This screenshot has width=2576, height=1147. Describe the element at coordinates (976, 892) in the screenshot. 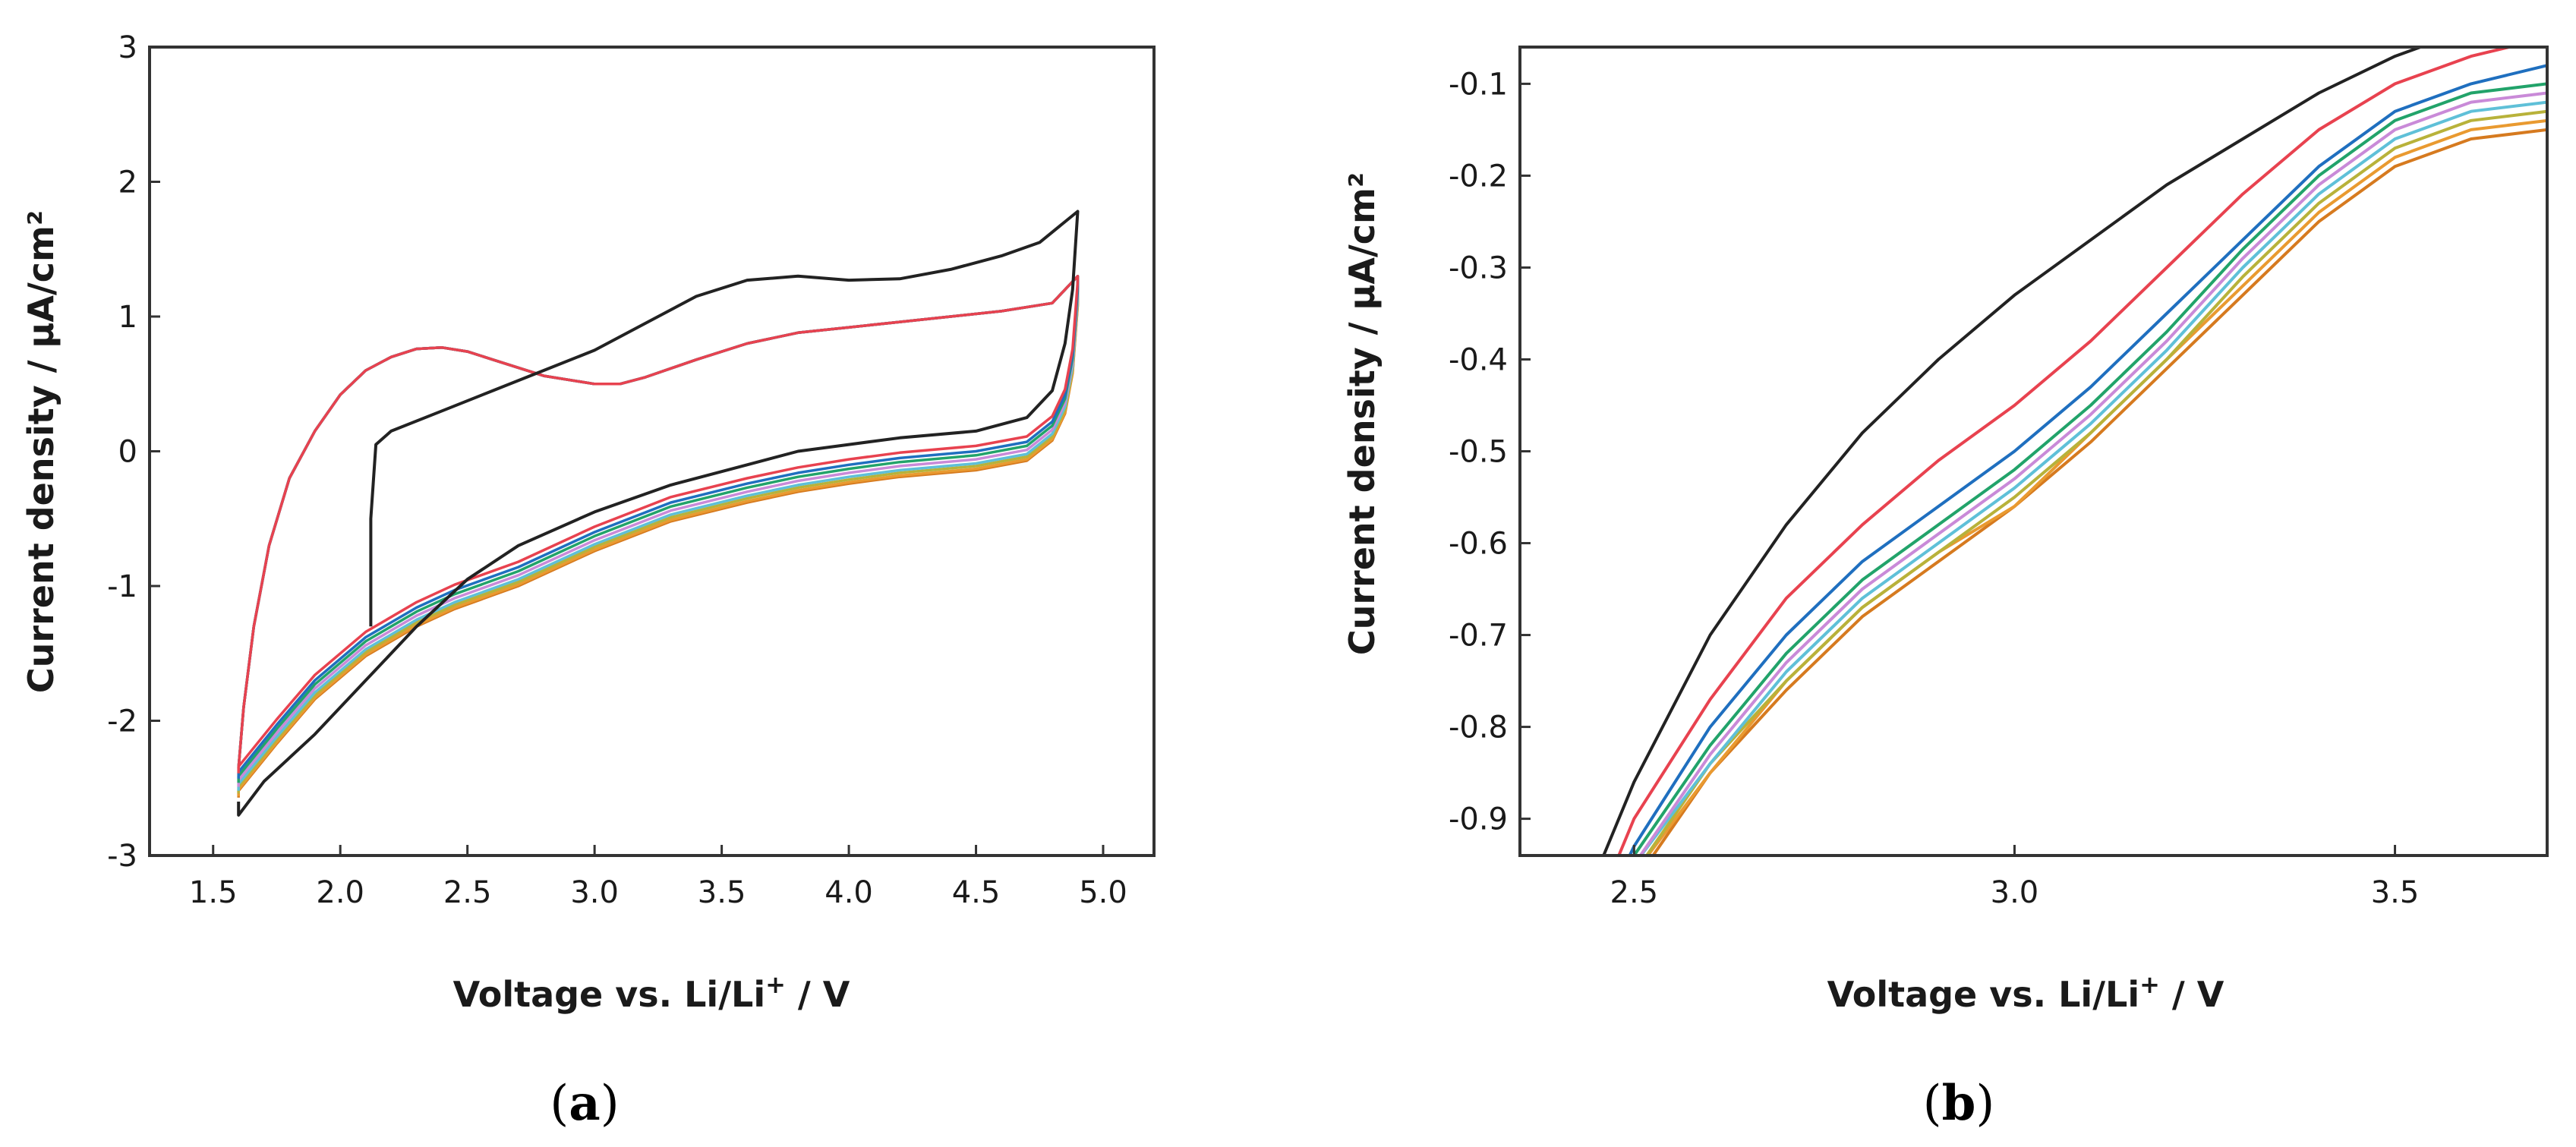

I see `x-tick-label: 4.5` at that location.